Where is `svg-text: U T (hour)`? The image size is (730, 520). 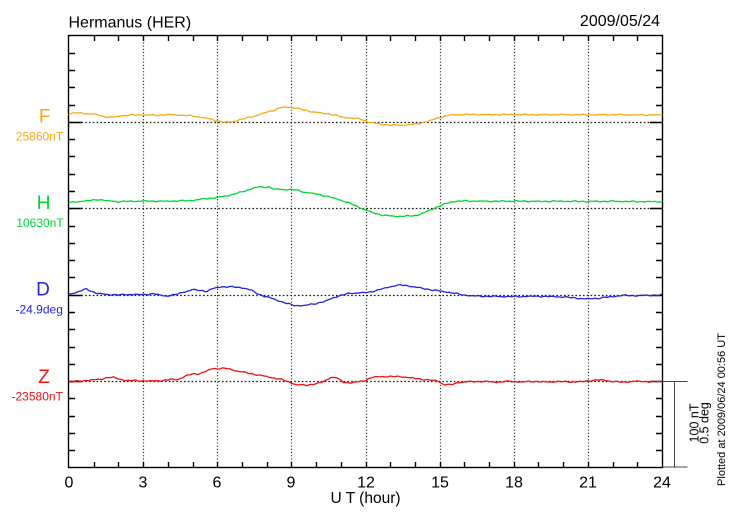 svg-text: U T (hour) is located at coordinates (365, 498).